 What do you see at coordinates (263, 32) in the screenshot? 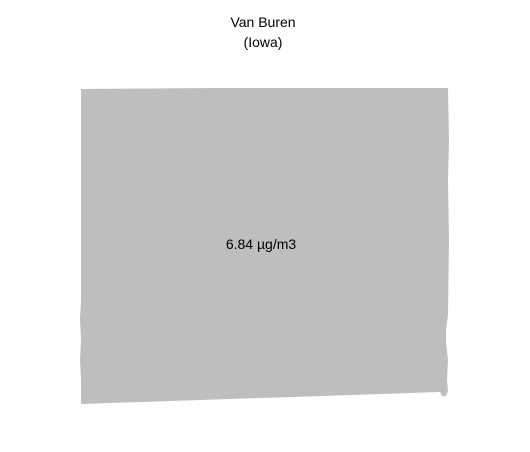
I see `map-title-block: Van Buren (Iowa)` at bounding box center [263, 32].